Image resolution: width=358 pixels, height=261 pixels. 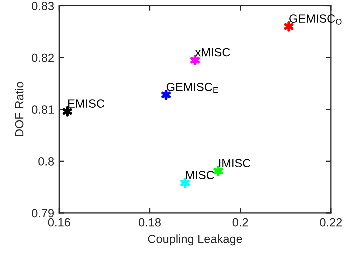 I want to click on series-label: xMISC, so click(x=212, y=52).